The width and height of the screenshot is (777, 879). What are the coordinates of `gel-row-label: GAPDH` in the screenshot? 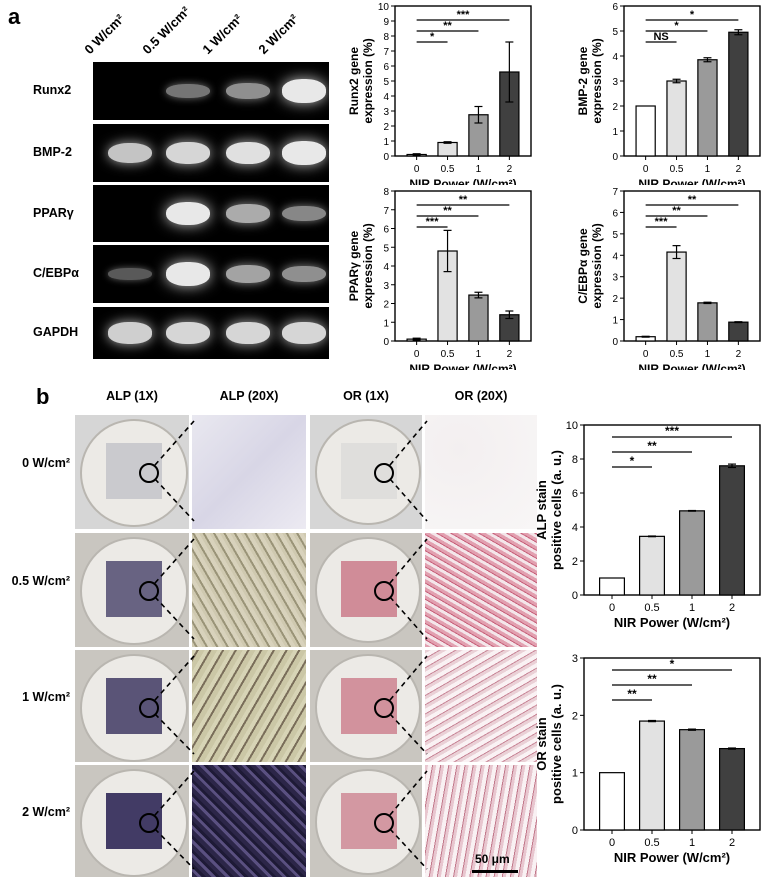 It's located at (56, 332).